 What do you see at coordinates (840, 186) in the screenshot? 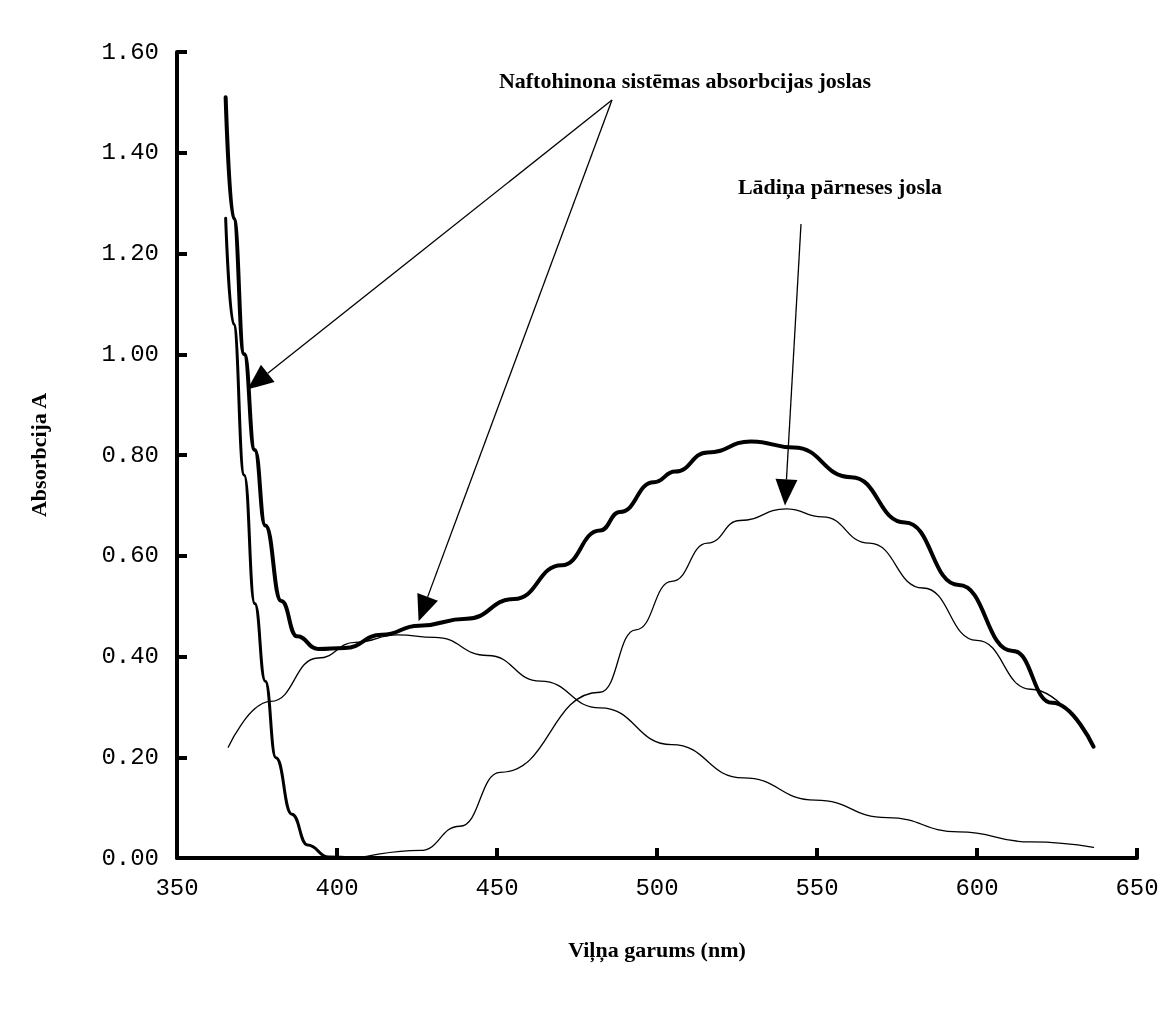
I see `annotation: Lādiņa pārneses josla` at bounding box center [840, 186].